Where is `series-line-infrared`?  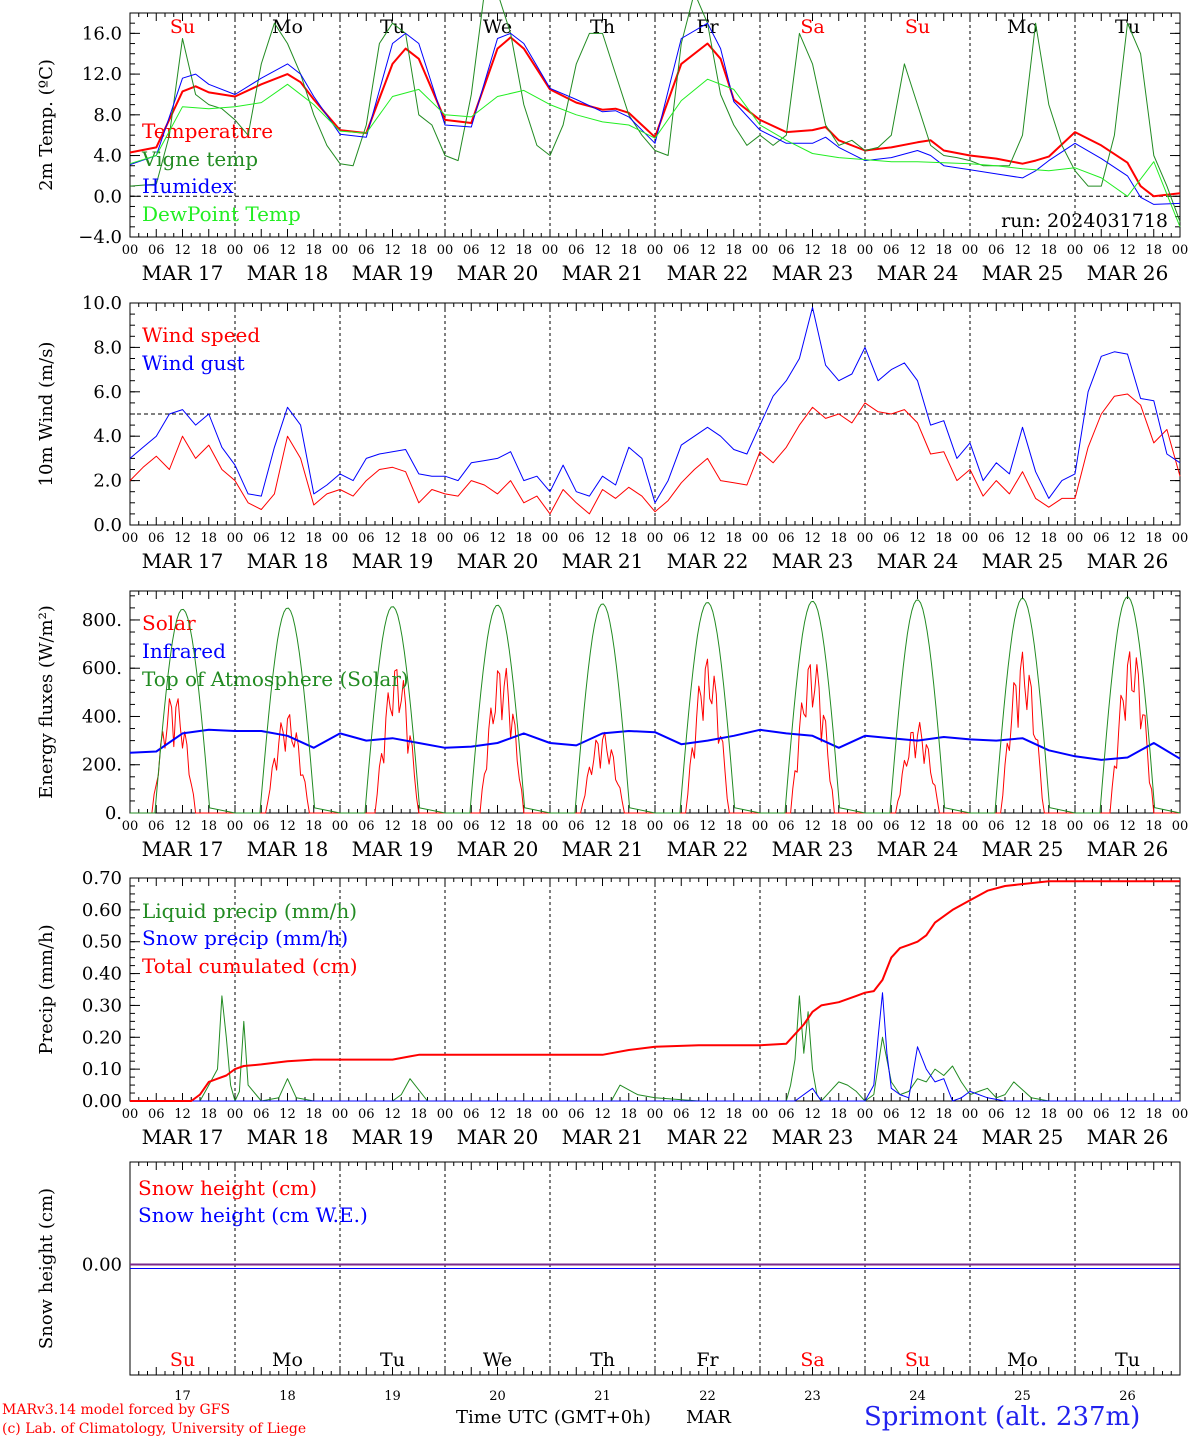
series-line-infrared is located at coordinates (655, 744).